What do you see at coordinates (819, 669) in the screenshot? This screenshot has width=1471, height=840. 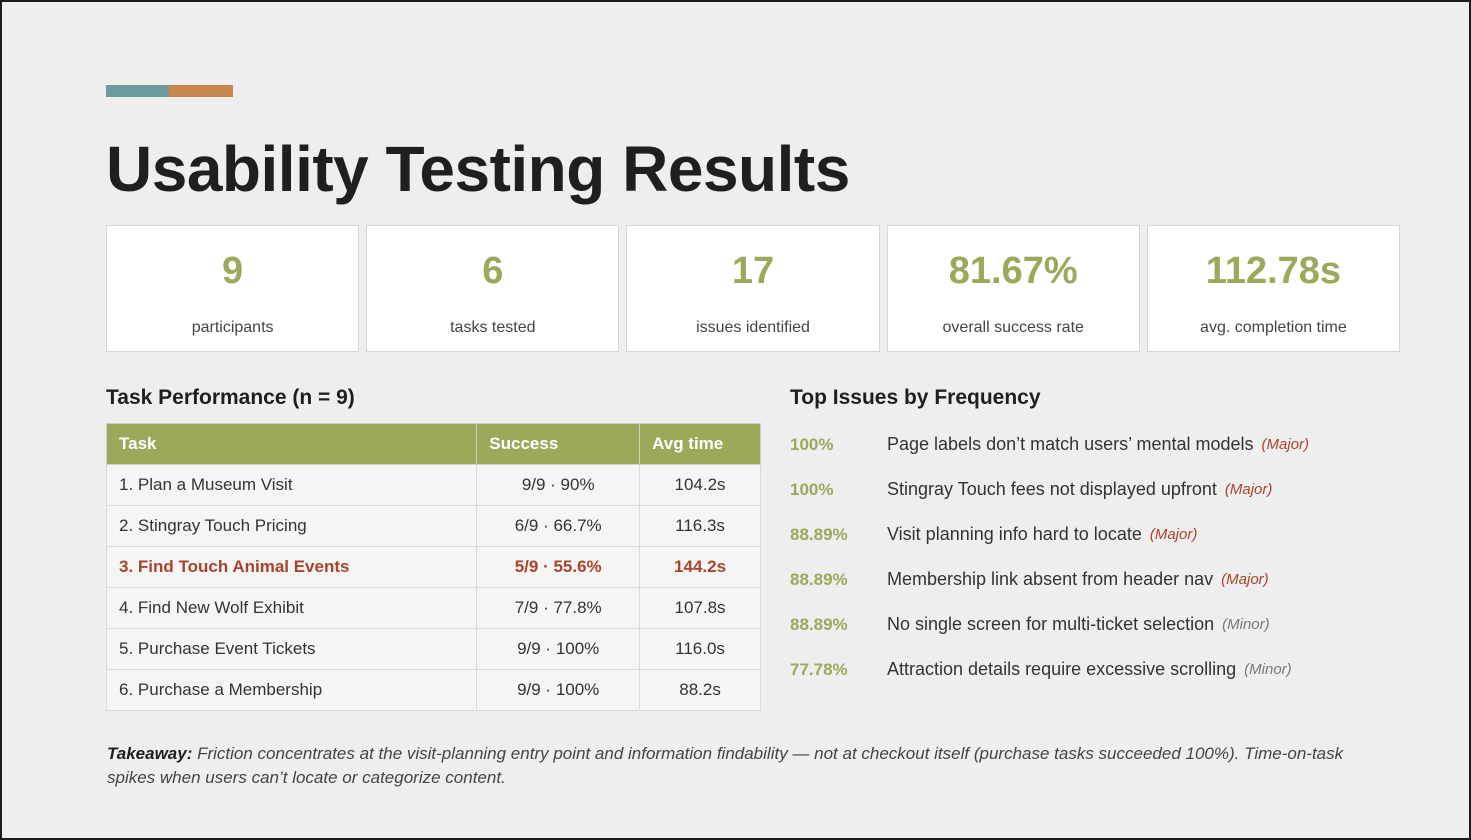 I see `issue-frequency: 77.78%` at bounding box center [819, 669].